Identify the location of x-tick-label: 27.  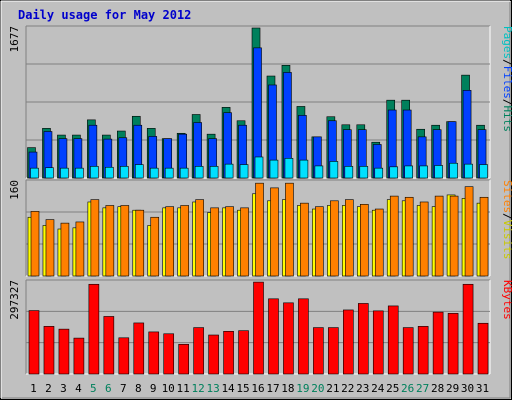
(422, 388).